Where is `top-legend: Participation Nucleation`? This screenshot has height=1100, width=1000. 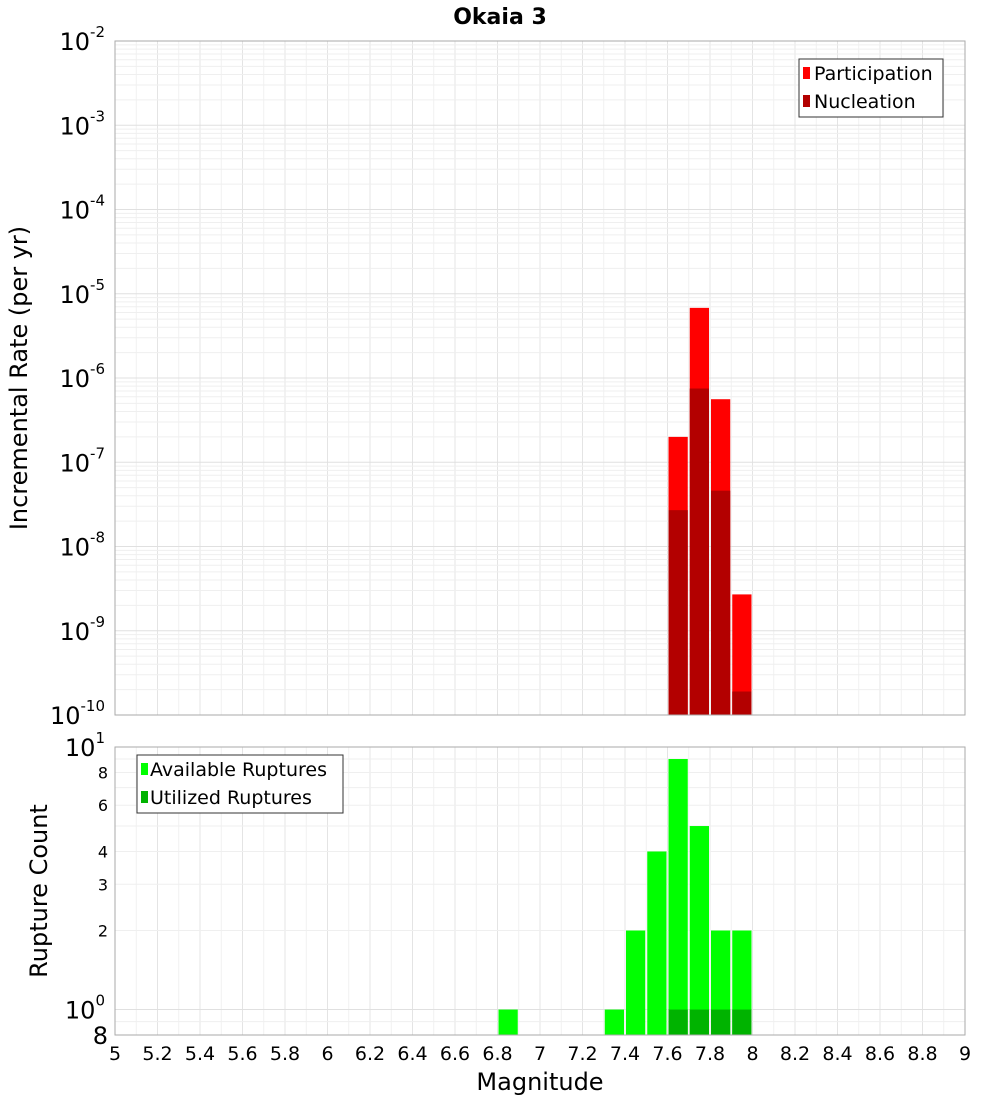
top-legend: Participation Nucleation is located at coordinates (871, 88).